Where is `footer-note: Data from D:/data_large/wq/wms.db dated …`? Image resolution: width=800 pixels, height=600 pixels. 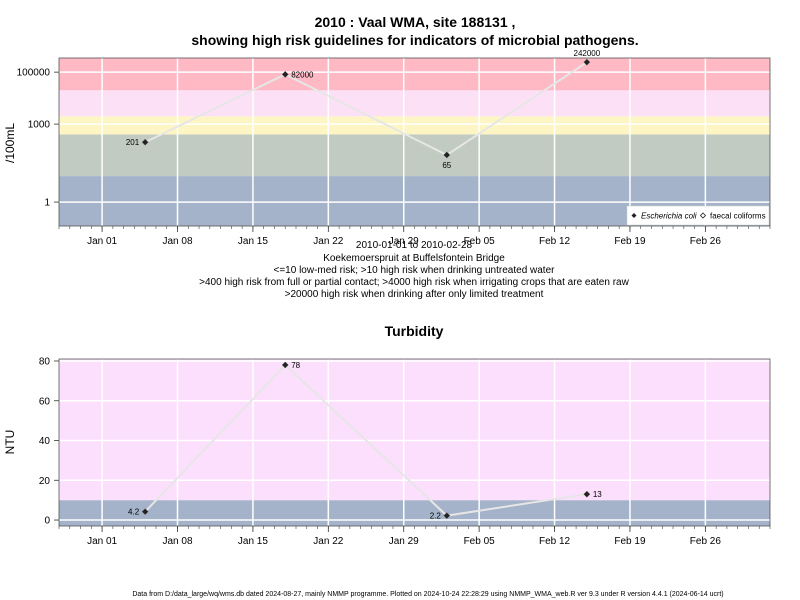
footer-note: Data from D:/data_large/wq/wms.db dated … is located at coordinates (427, 594).